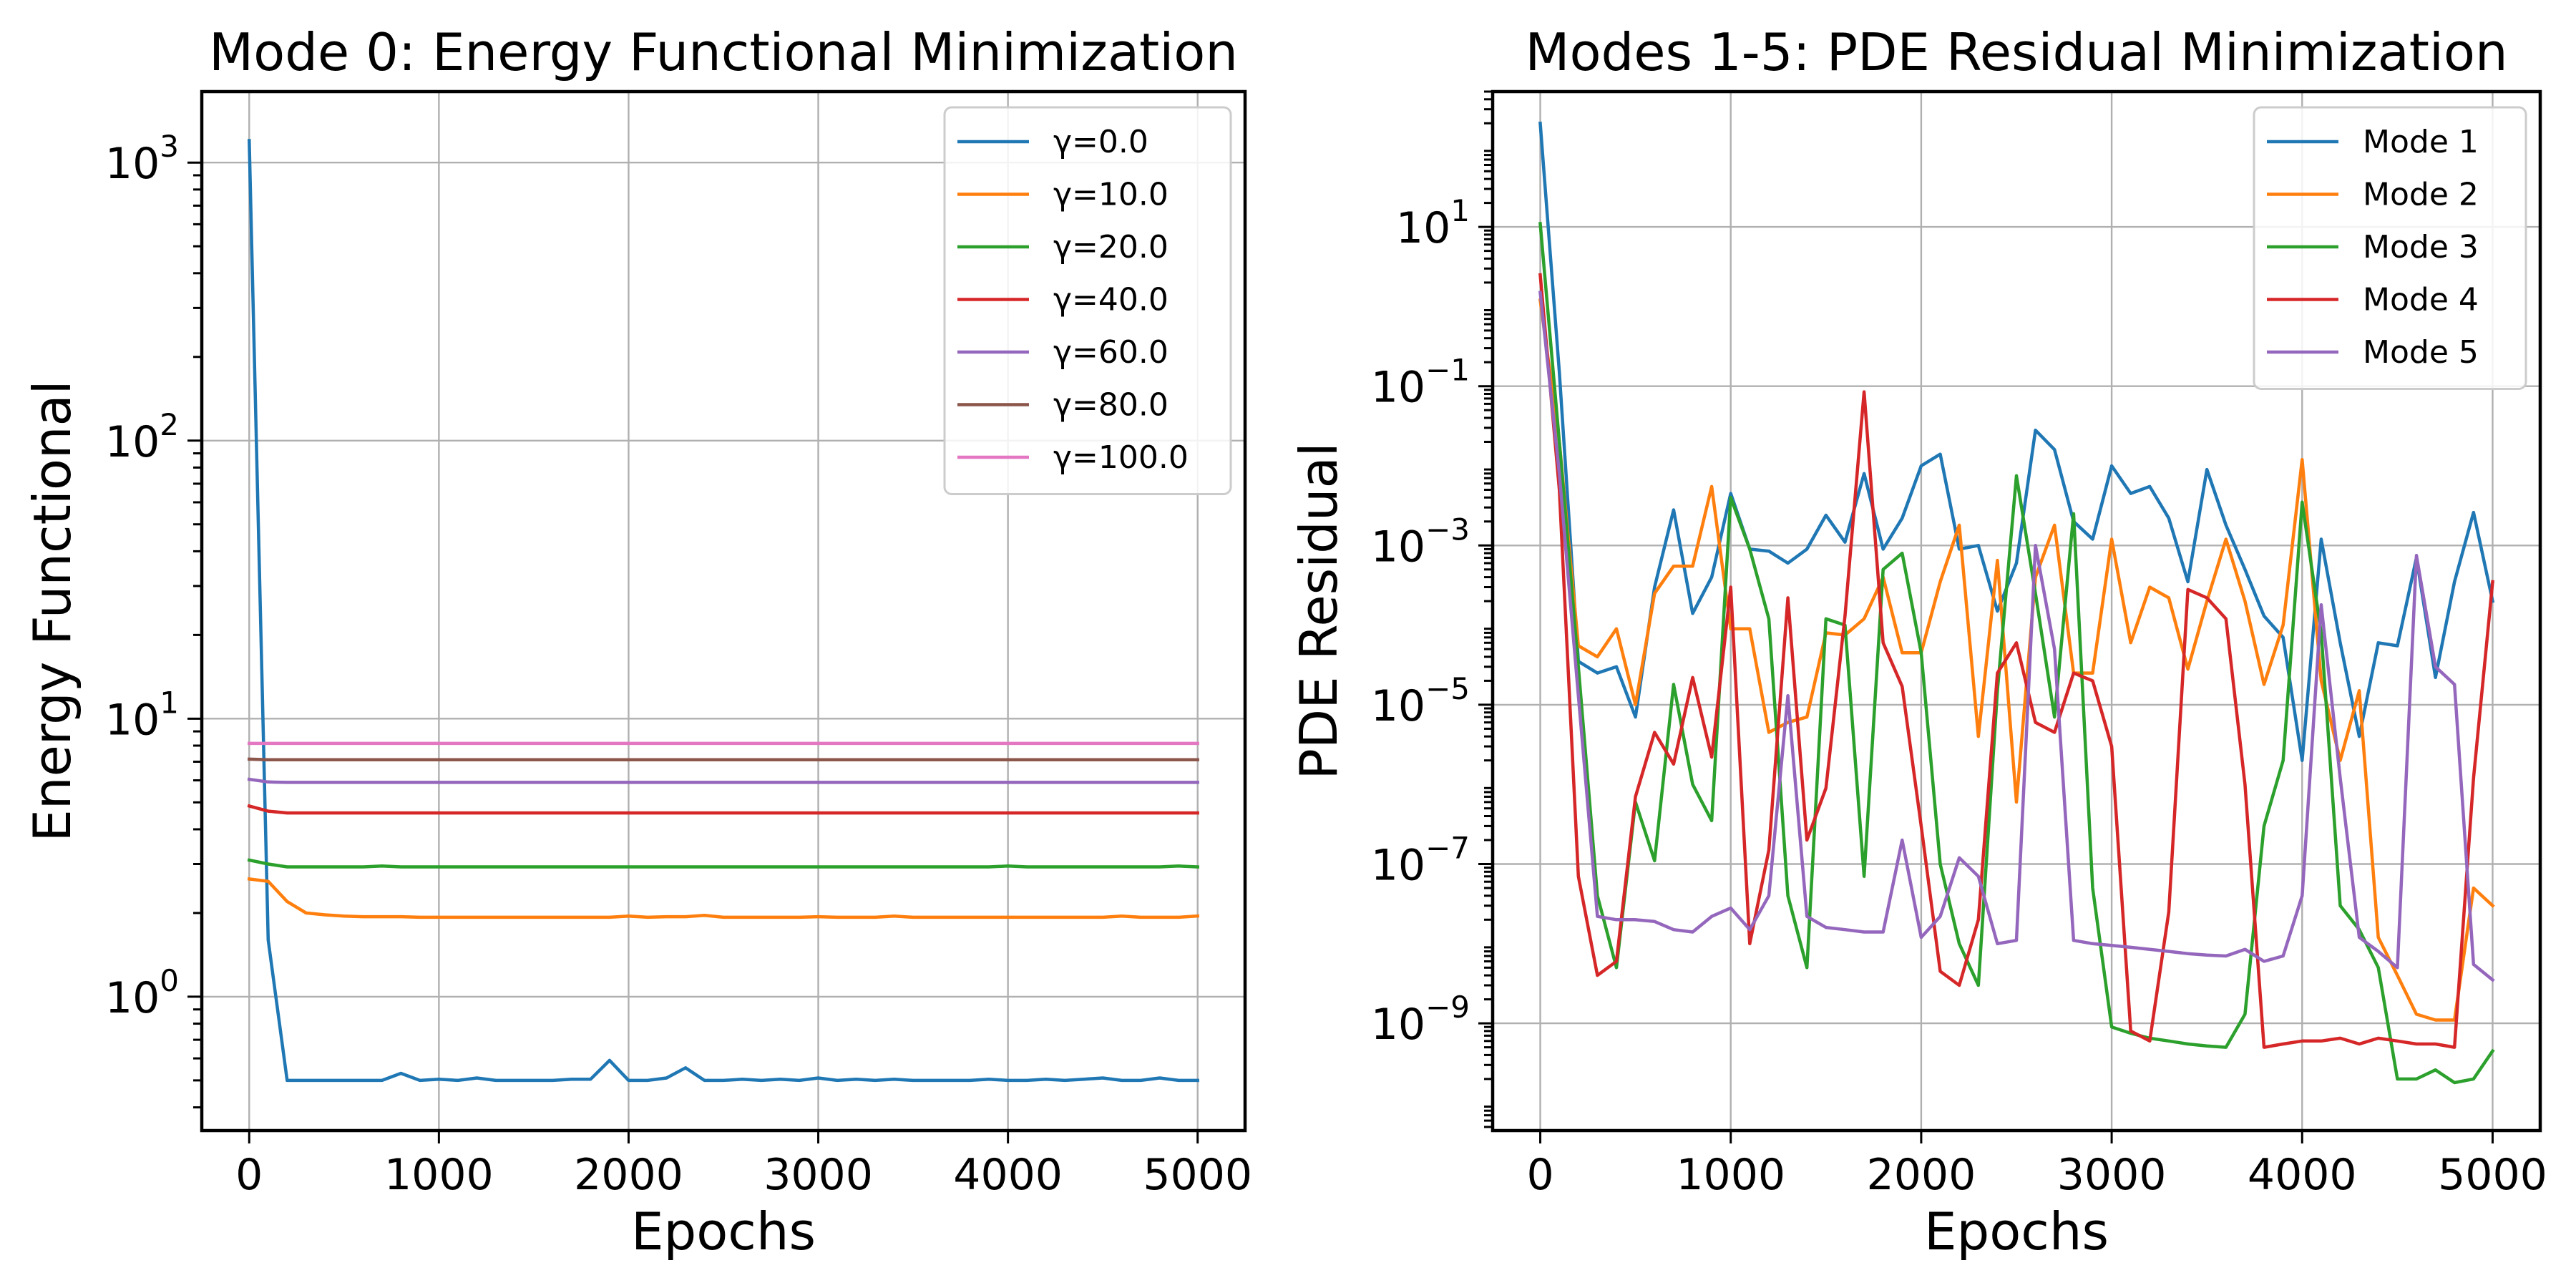  I want to click on chart-title: Mode 0: Energy Functional Minimization, so click(723, 52).